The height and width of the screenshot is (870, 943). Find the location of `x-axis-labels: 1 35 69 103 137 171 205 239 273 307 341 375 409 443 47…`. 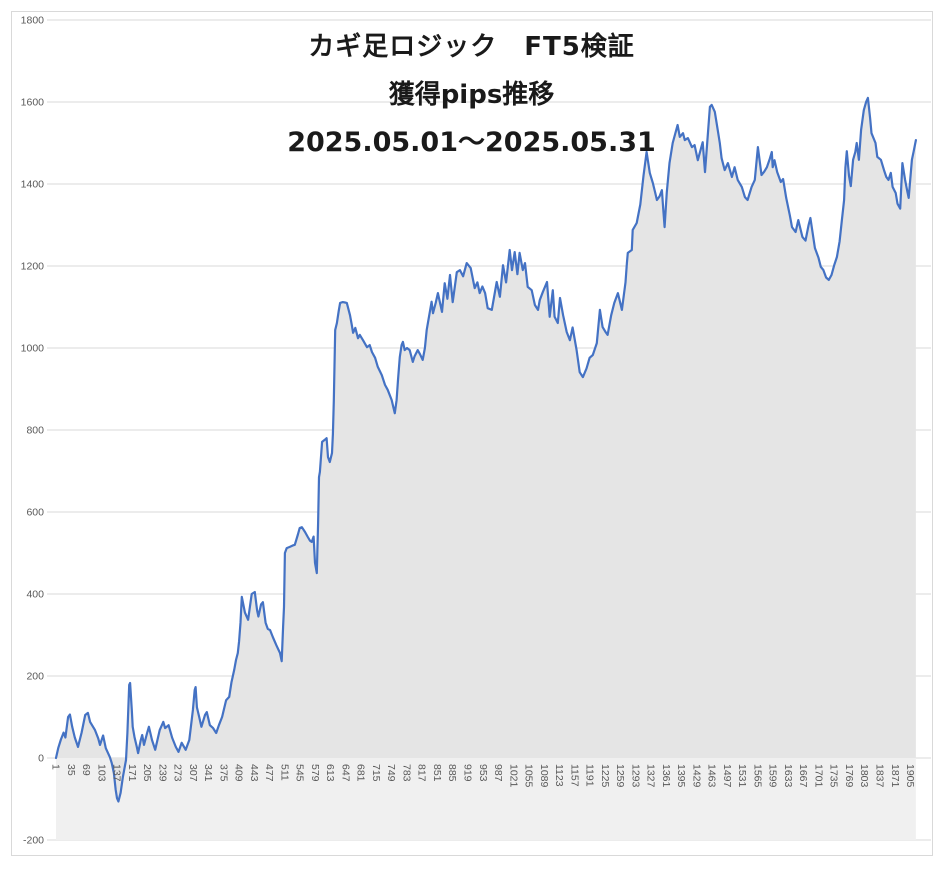

x-axis-labels: 1 35 69 103 137 171 205 239 273 307 341 375 409 443 47… is located at coordinates (483, 776).